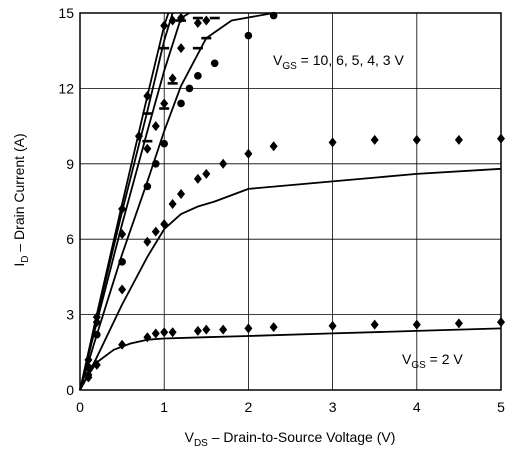 The height and width of the screenshot is (449, 506). Describe the element at coordinates (333, 407) in the screenshot. I see `x-tick-label: 3` at that location.